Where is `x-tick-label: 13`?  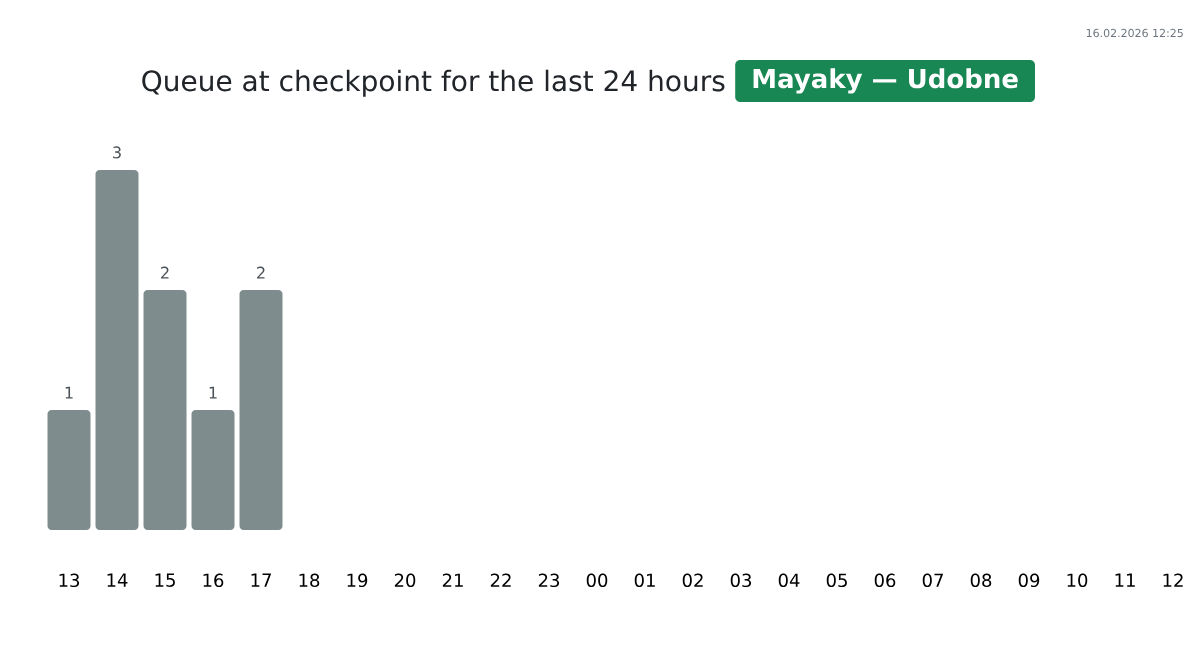 x-tick-label: 13 is located at coordinates (69, 580).